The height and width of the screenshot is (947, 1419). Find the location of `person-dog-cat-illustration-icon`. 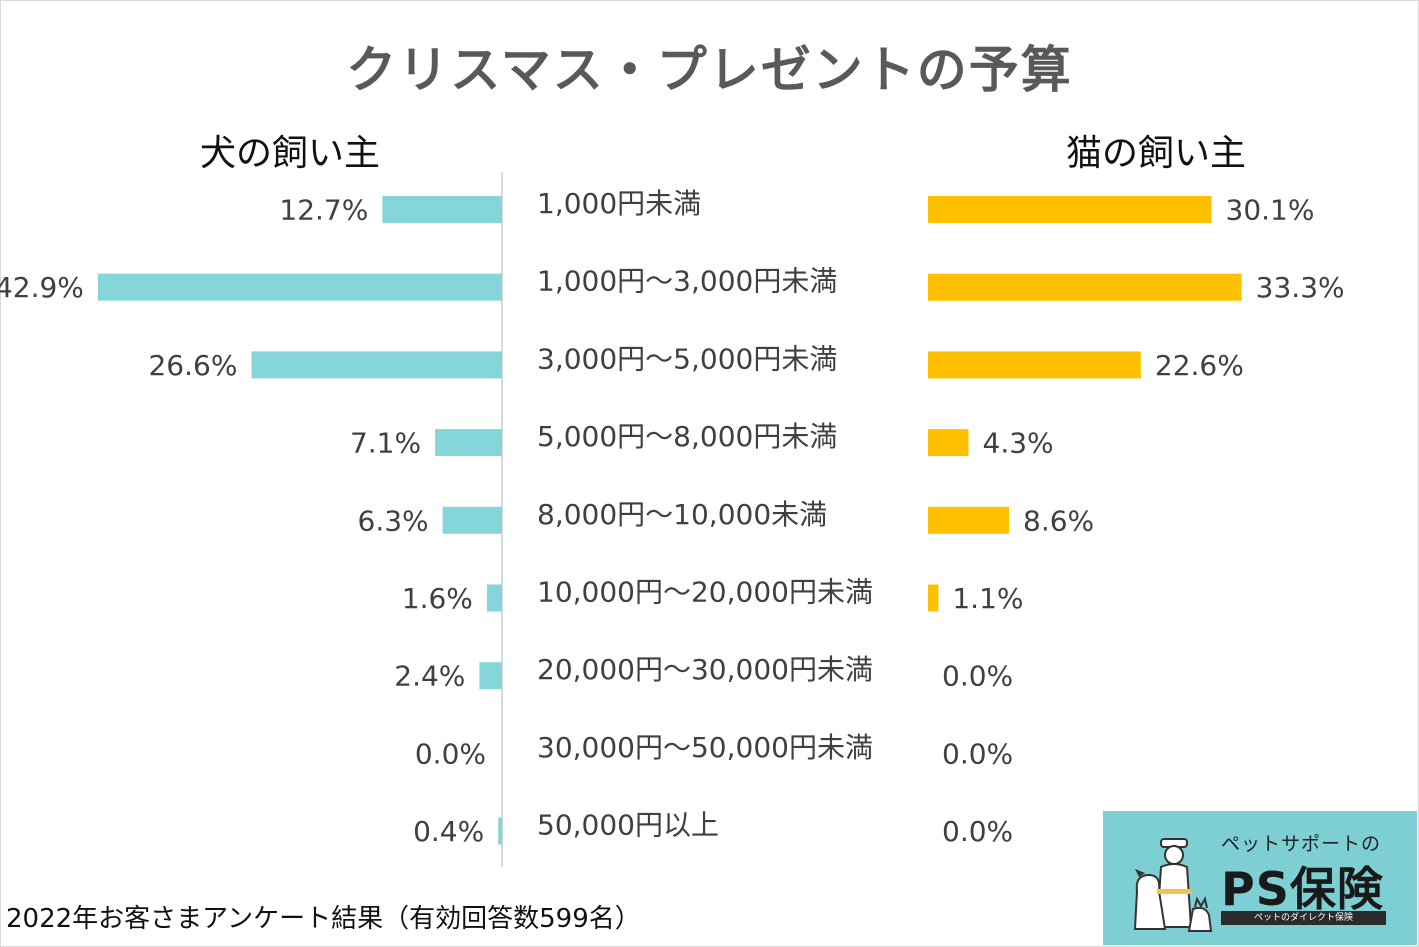

person-dog-cat-illustration-icon is located at coordinates (1173, 885).